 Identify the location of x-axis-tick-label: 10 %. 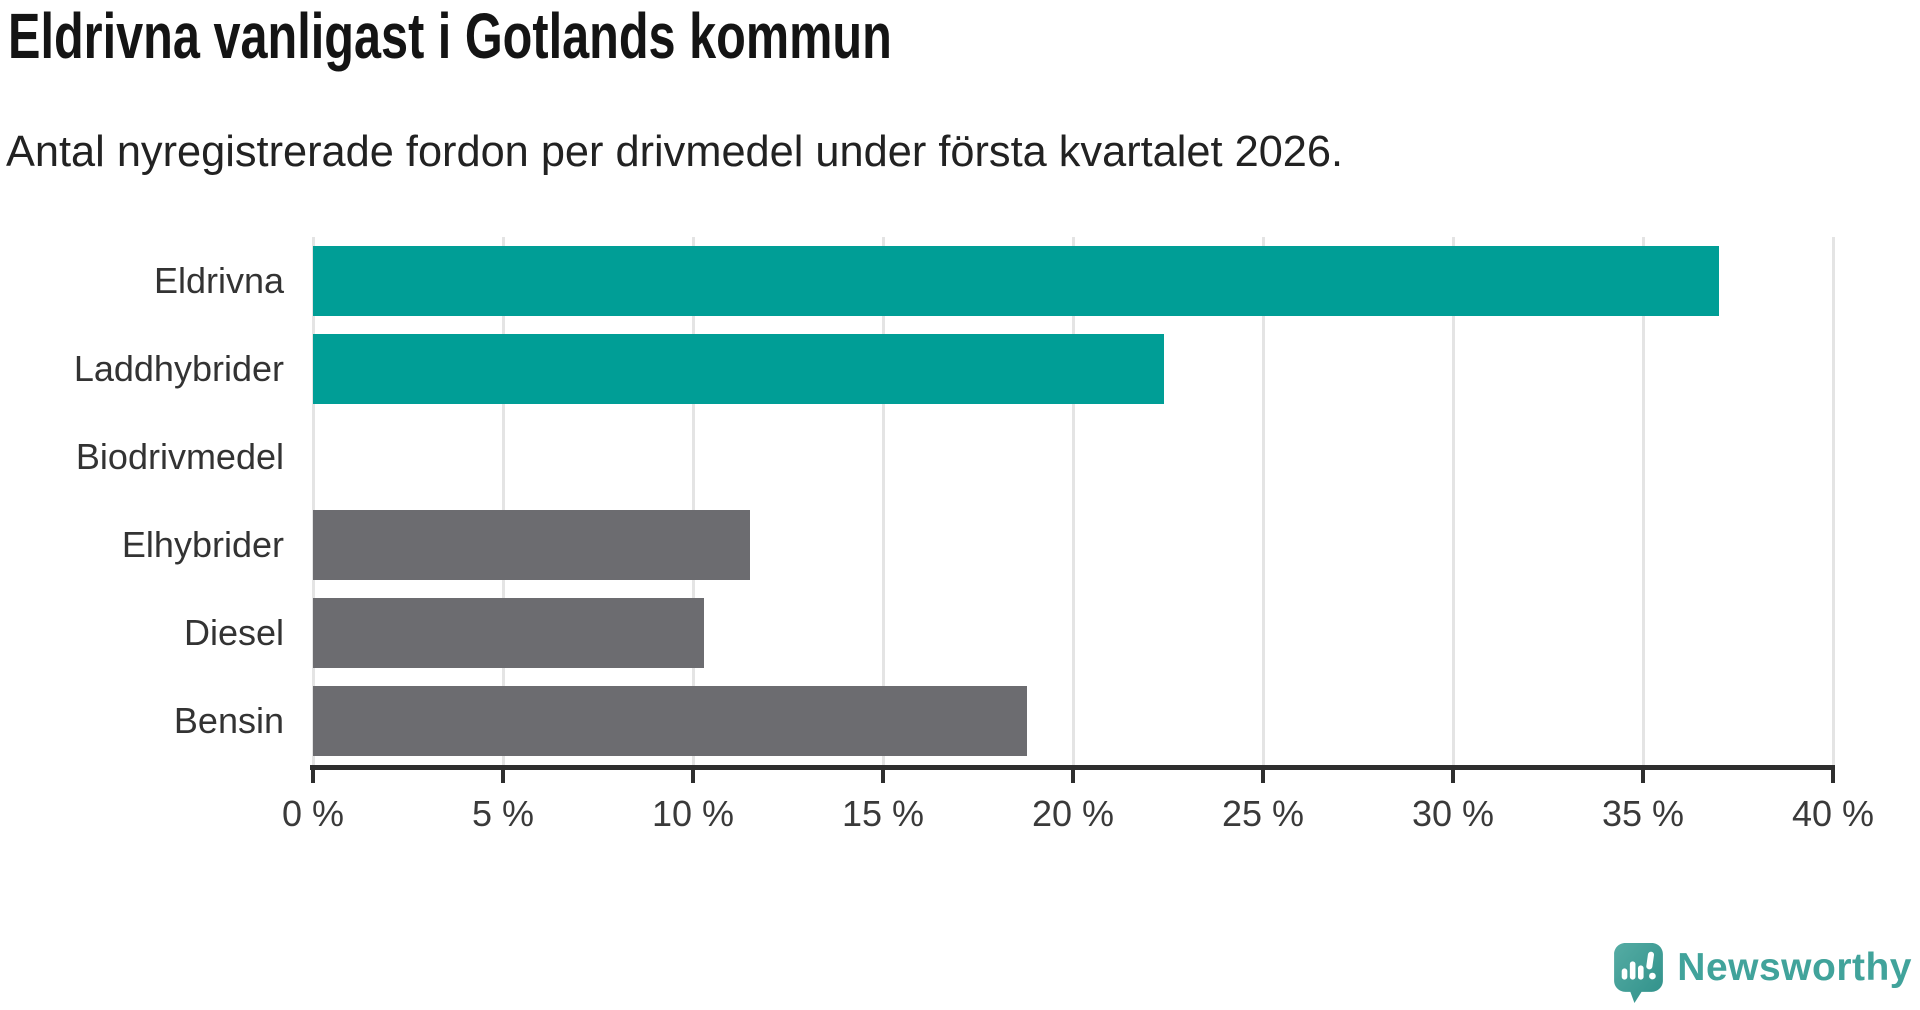
(693, 813).